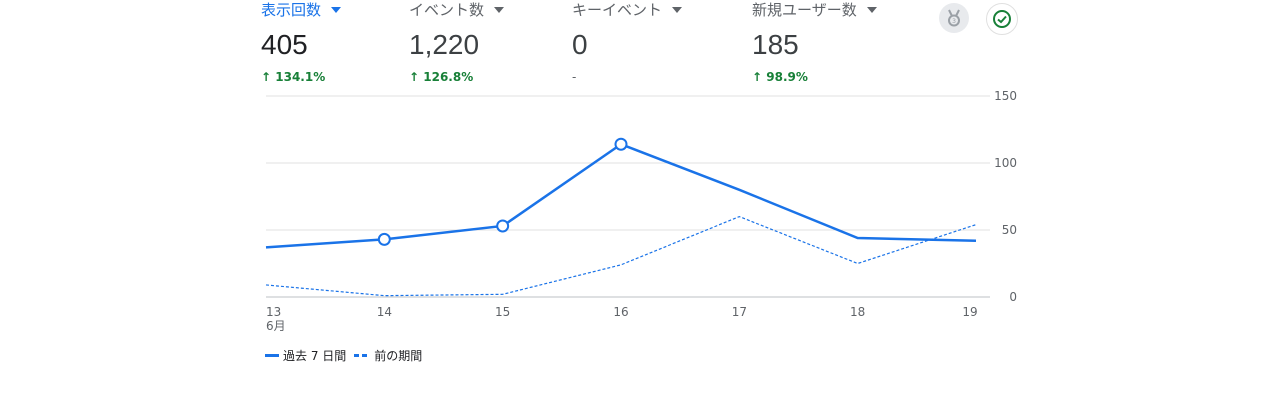  Describe the element at coordinates (617, 10) in the screenshot. I see `metric-key-events-label: キーイベント` at that location.